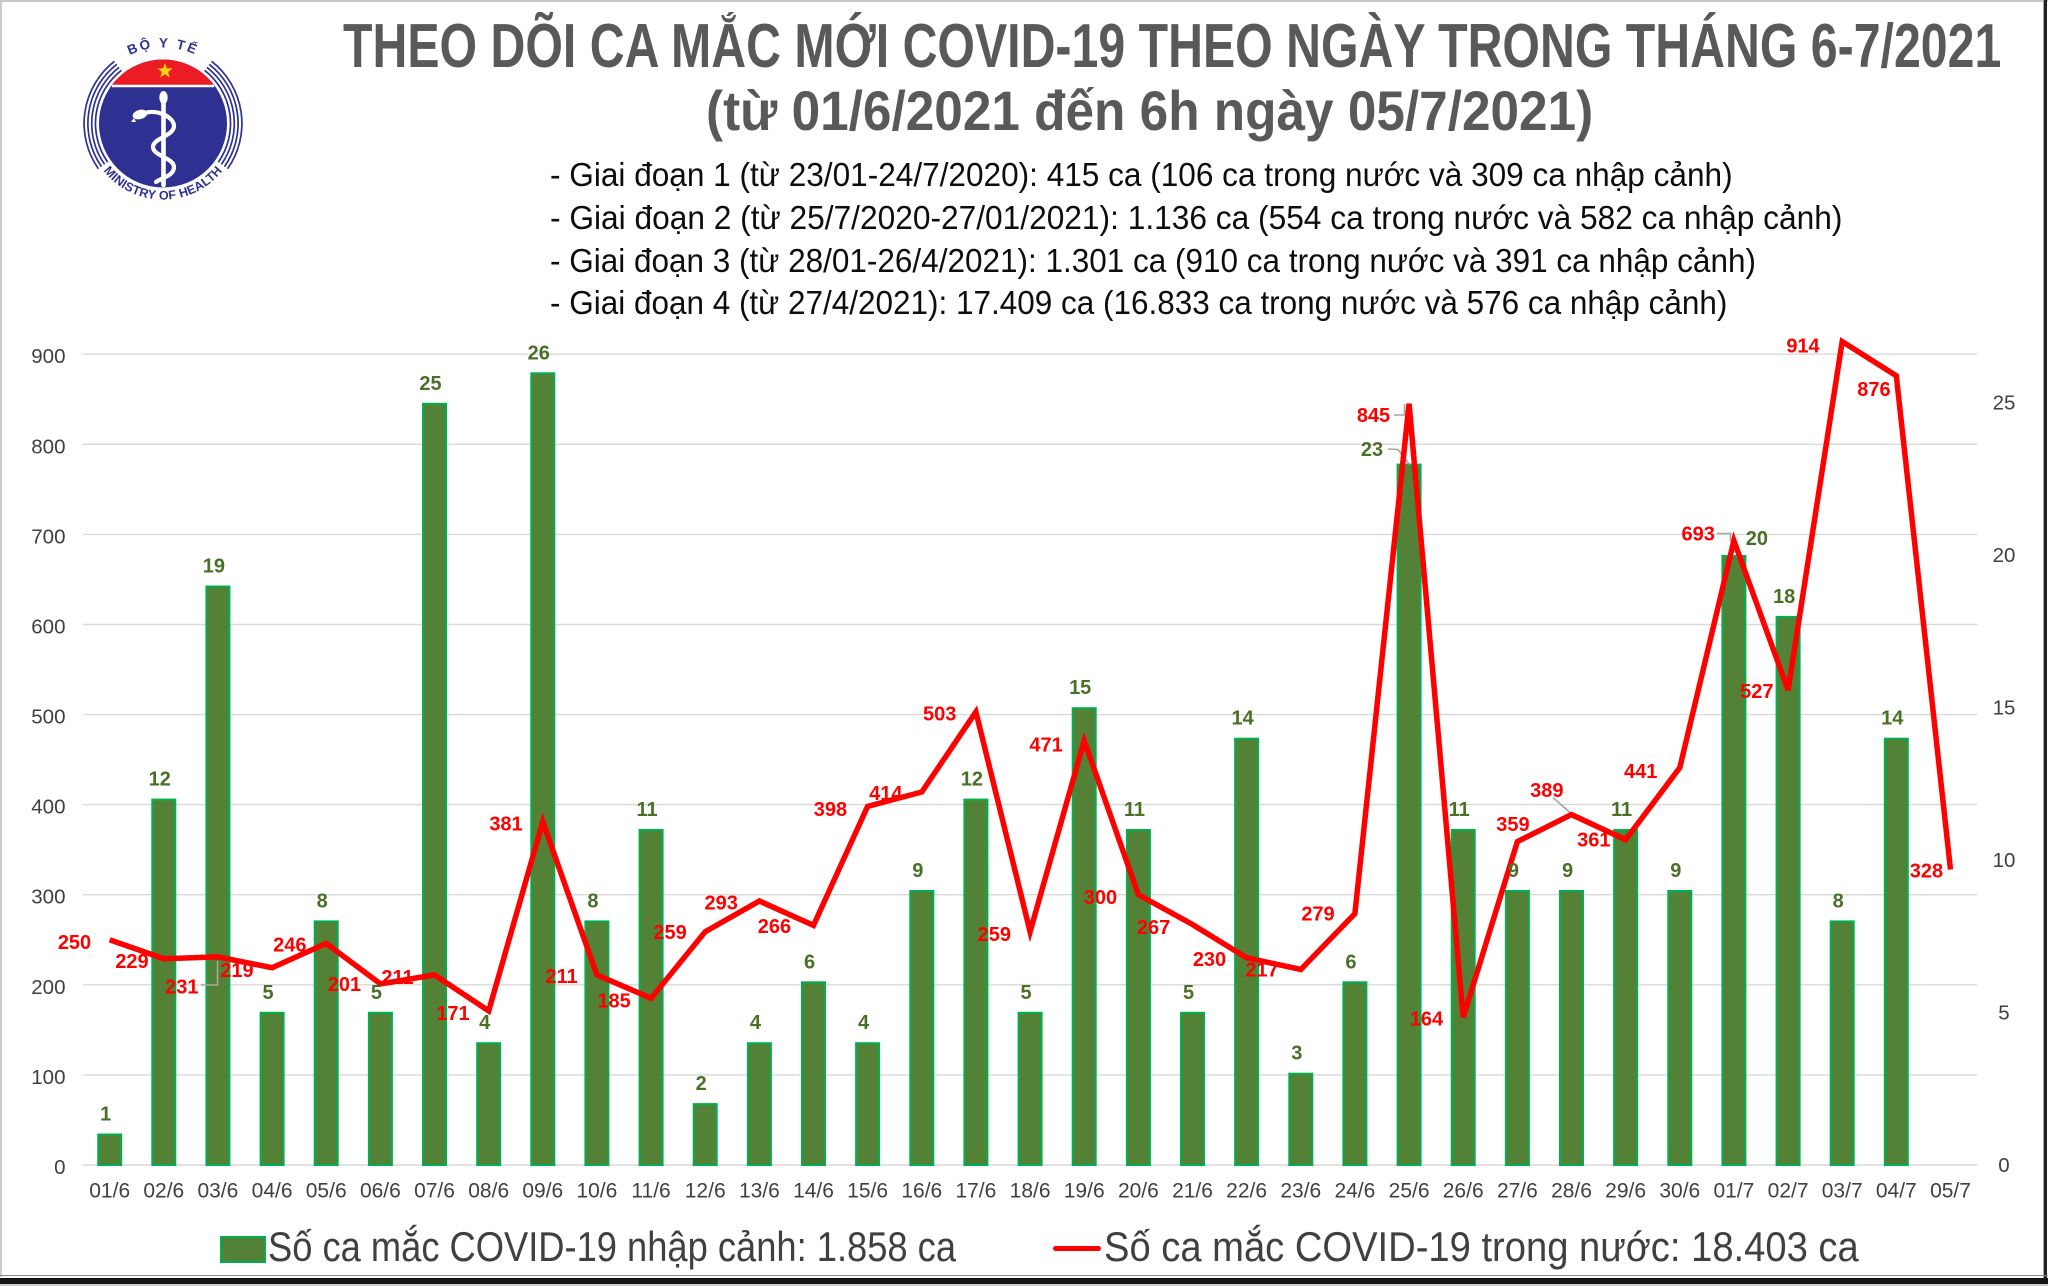 The image size is (2048, 1286). What do you see at coordinates (326, 1191) in the screenshot?
I see `svg-text: 05/6` at bounding box center [326, 1191].